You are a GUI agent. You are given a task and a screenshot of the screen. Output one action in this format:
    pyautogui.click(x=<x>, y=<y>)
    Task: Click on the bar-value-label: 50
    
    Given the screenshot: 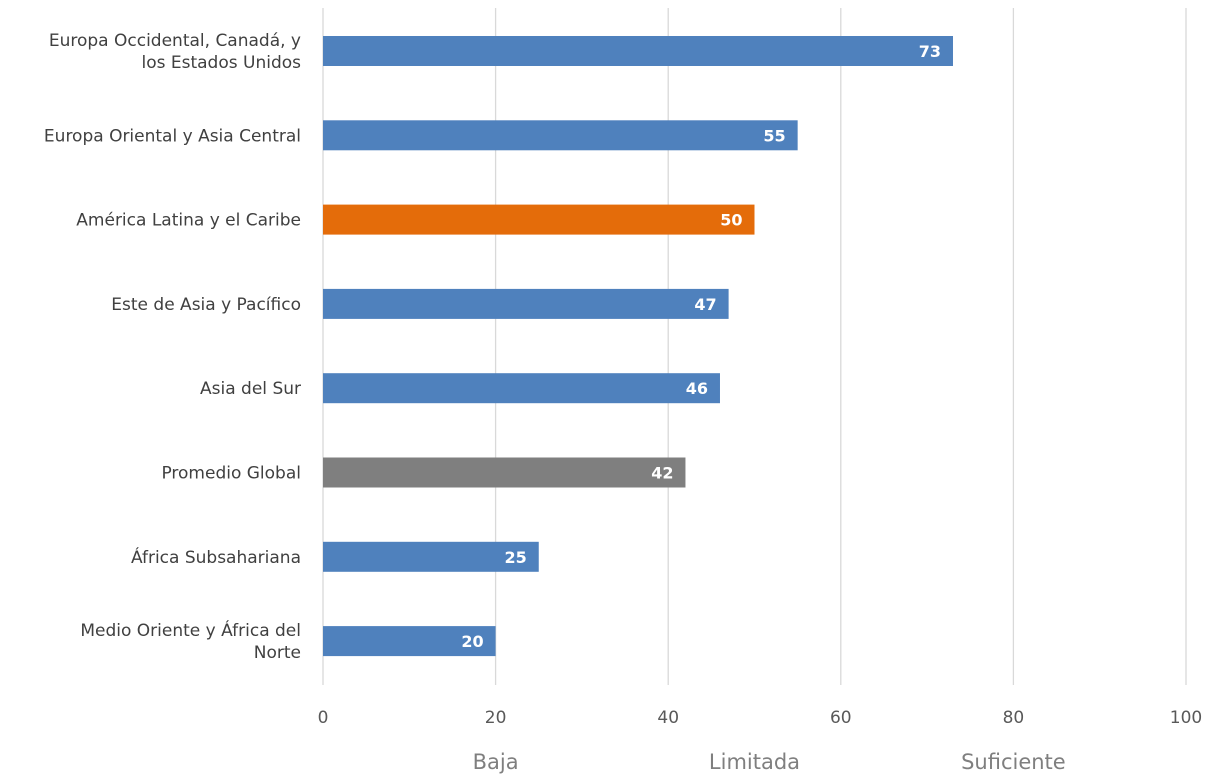 What is the action you would take?
    pyautogui.click(x=731, y=220)
    